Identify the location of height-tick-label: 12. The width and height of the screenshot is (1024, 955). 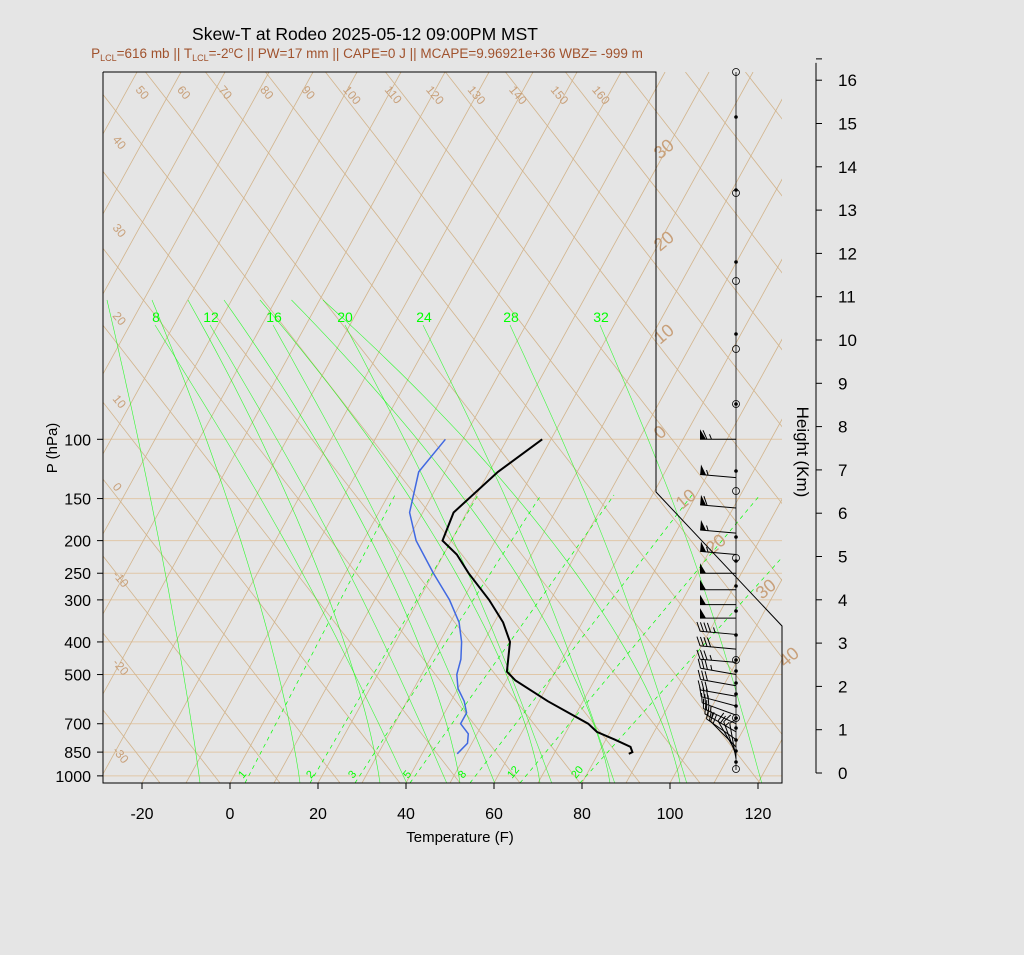
(847, 253).